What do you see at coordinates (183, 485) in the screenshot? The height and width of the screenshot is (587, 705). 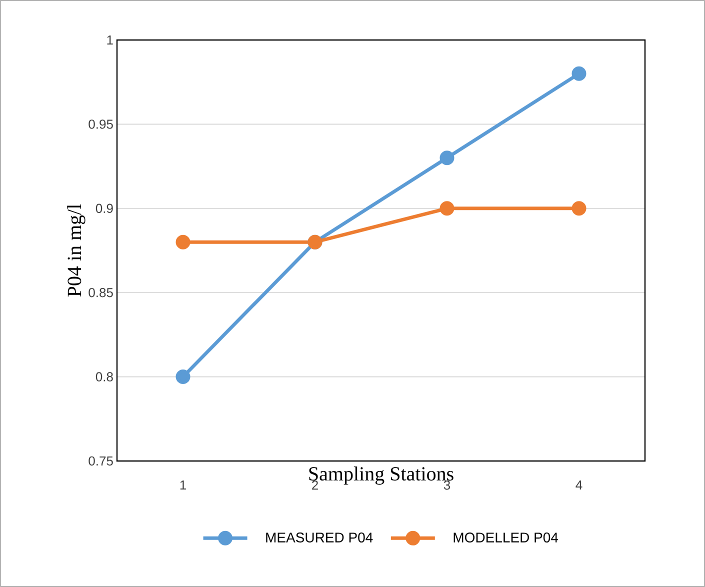 I see `x-tick-label: 1` at bounding box center [183, 485].